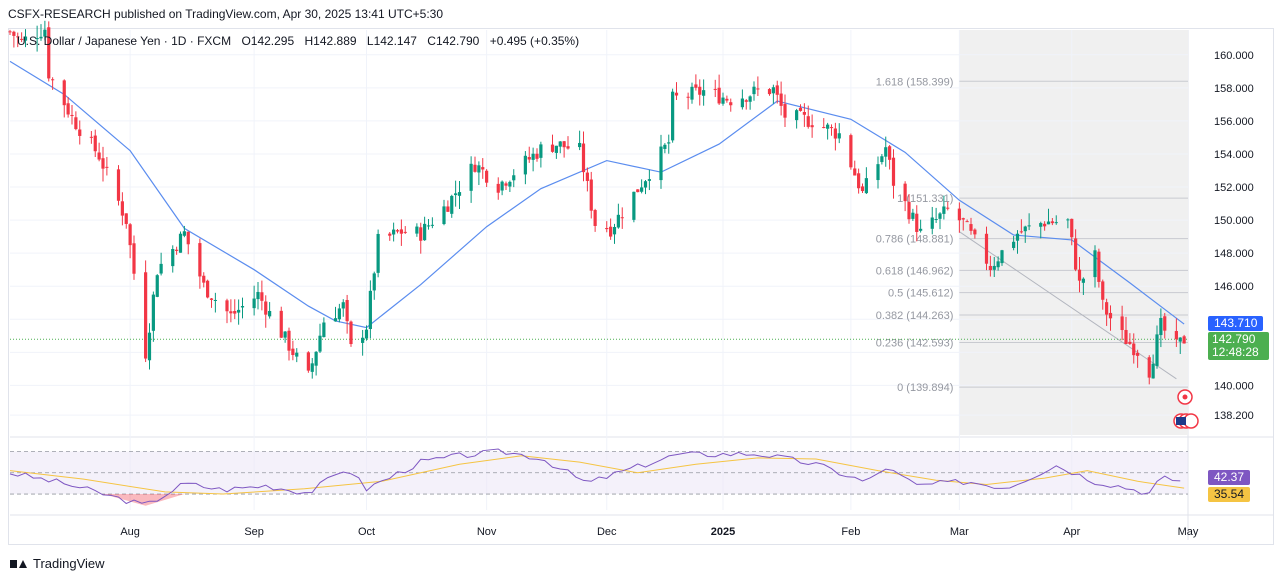 The image size is (1281, 581). What do you see at coordinates (124, 41) in the screenshot?
I see `symbol-name: U.S. Dollar / Japanese Yen · 1D · FXCM` at bounding box center [124, 41].